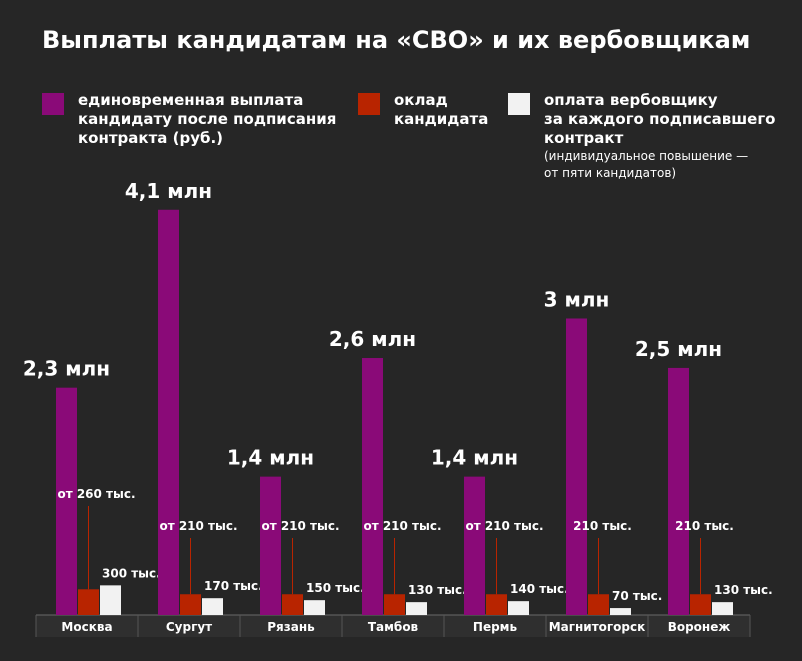 The image size is (802, 661). I want to click on legend-label-3-line-1: оплата вербовщику, so click(631, 100).